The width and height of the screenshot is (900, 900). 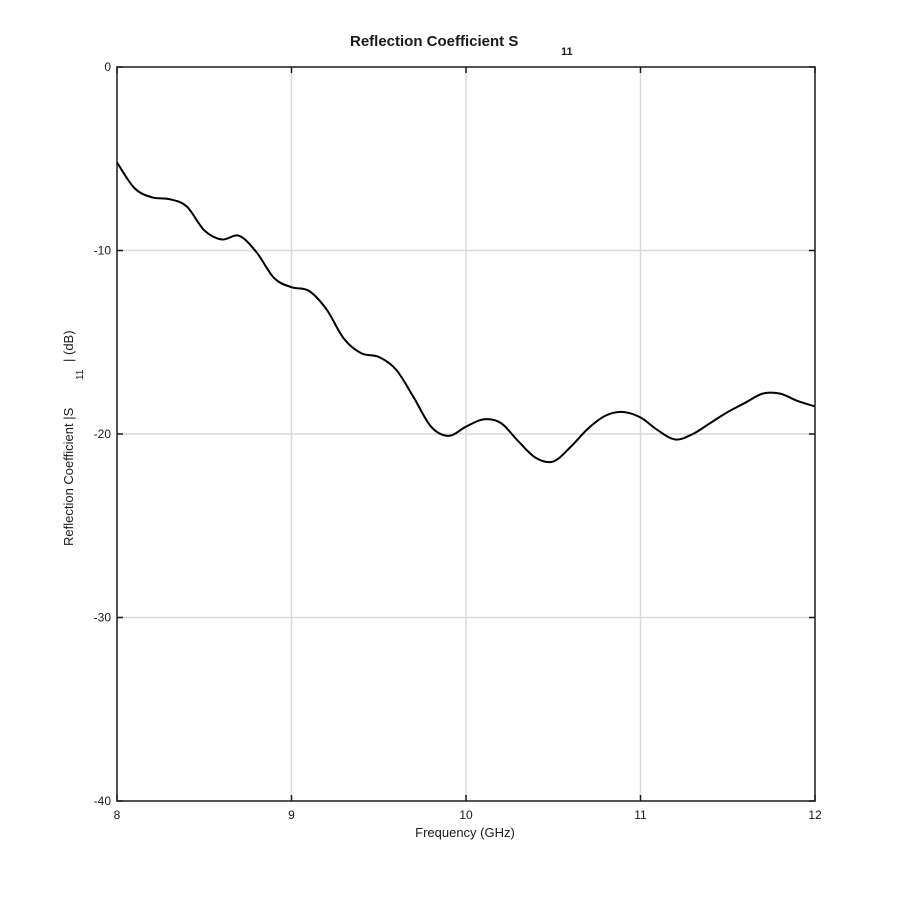 I want to click on y-axis-label-subscript: 11, so click(x=80, y=374).